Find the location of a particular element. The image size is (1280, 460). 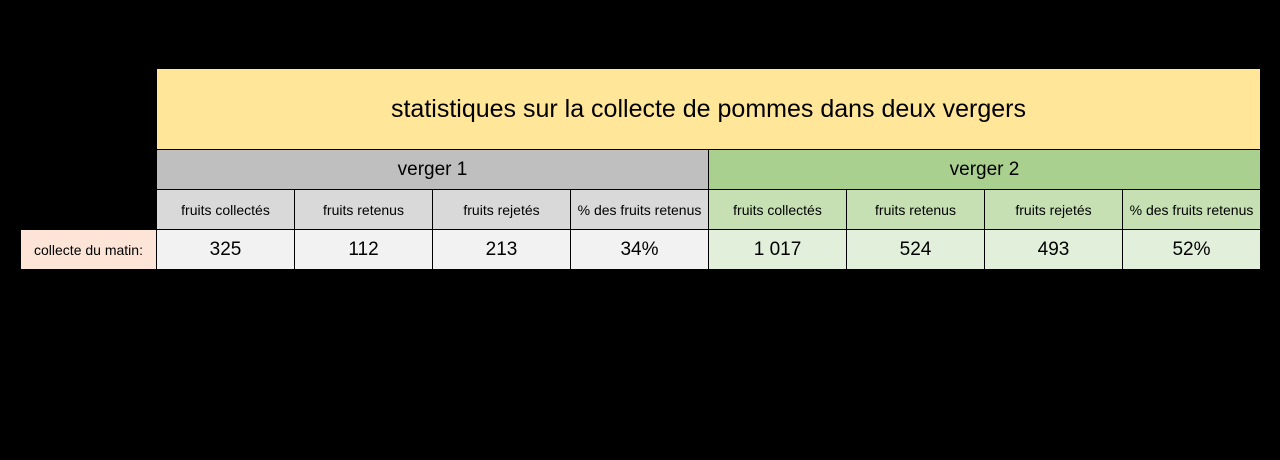

value-cell: 34% is located at coordinates (639, 249).